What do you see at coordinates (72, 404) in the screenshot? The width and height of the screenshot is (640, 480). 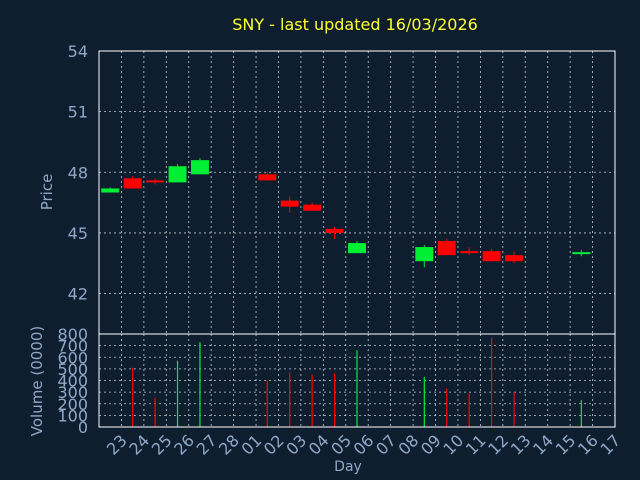 I see `volume-y-tick-label: 200` at bounding box center [72, 404].